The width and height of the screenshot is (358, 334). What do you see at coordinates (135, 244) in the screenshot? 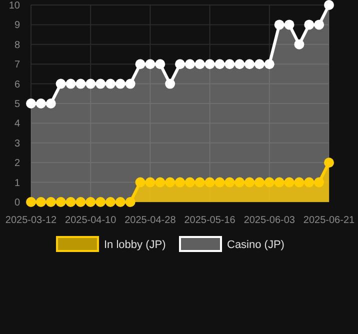
I see `legend-label: In lobby (JP)` at bounding box center [135, 244].